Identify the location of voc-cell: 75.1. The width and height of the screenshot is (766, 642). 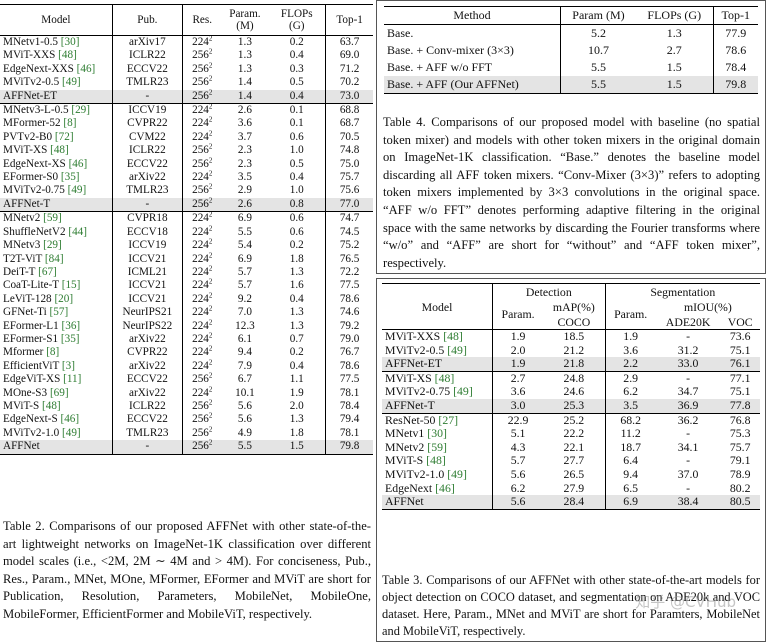
(740, 391).